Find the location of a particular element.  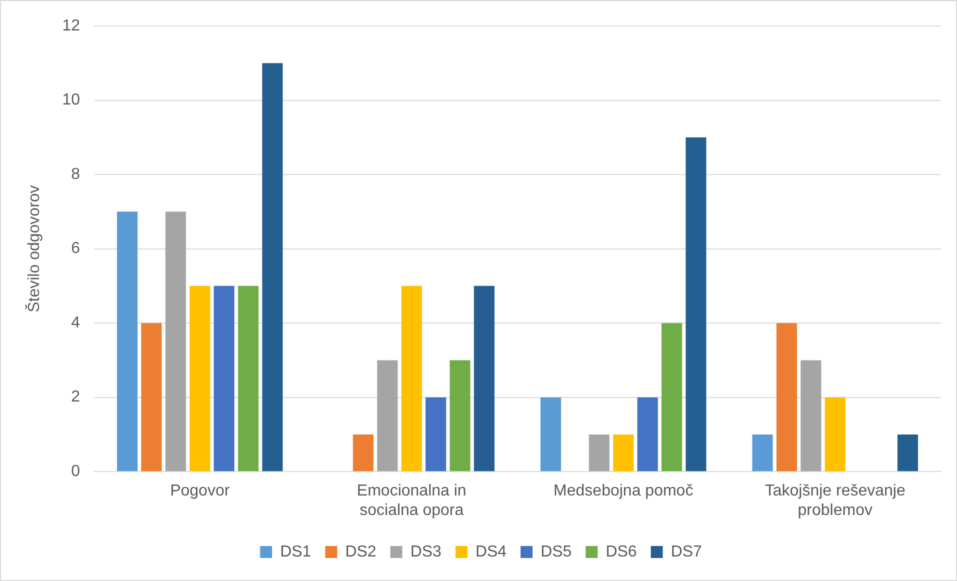

y-tick-label: 8 is located at coordinates (75, 174).